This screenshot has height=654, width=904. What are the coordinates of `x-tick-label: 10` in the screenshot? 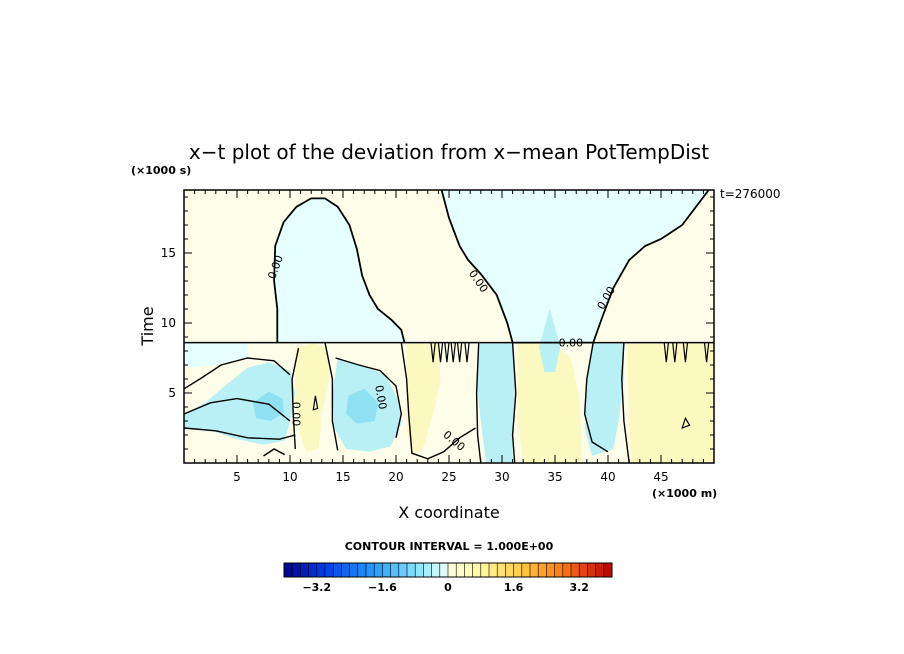 It's located at (289, 477).